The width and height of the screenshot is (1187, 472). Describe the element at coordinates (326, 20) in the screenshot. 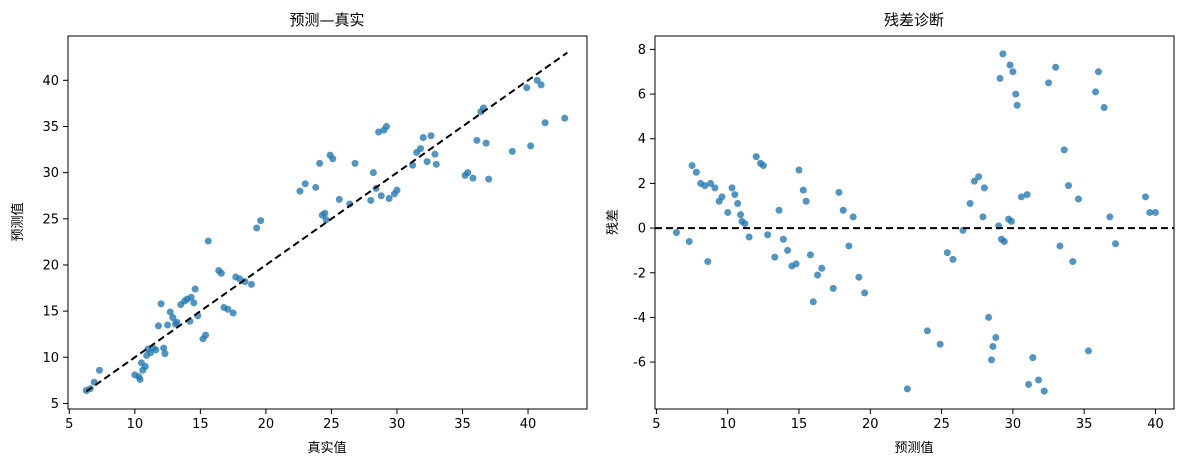

I see `panel-title: 预测—真实` at that location.